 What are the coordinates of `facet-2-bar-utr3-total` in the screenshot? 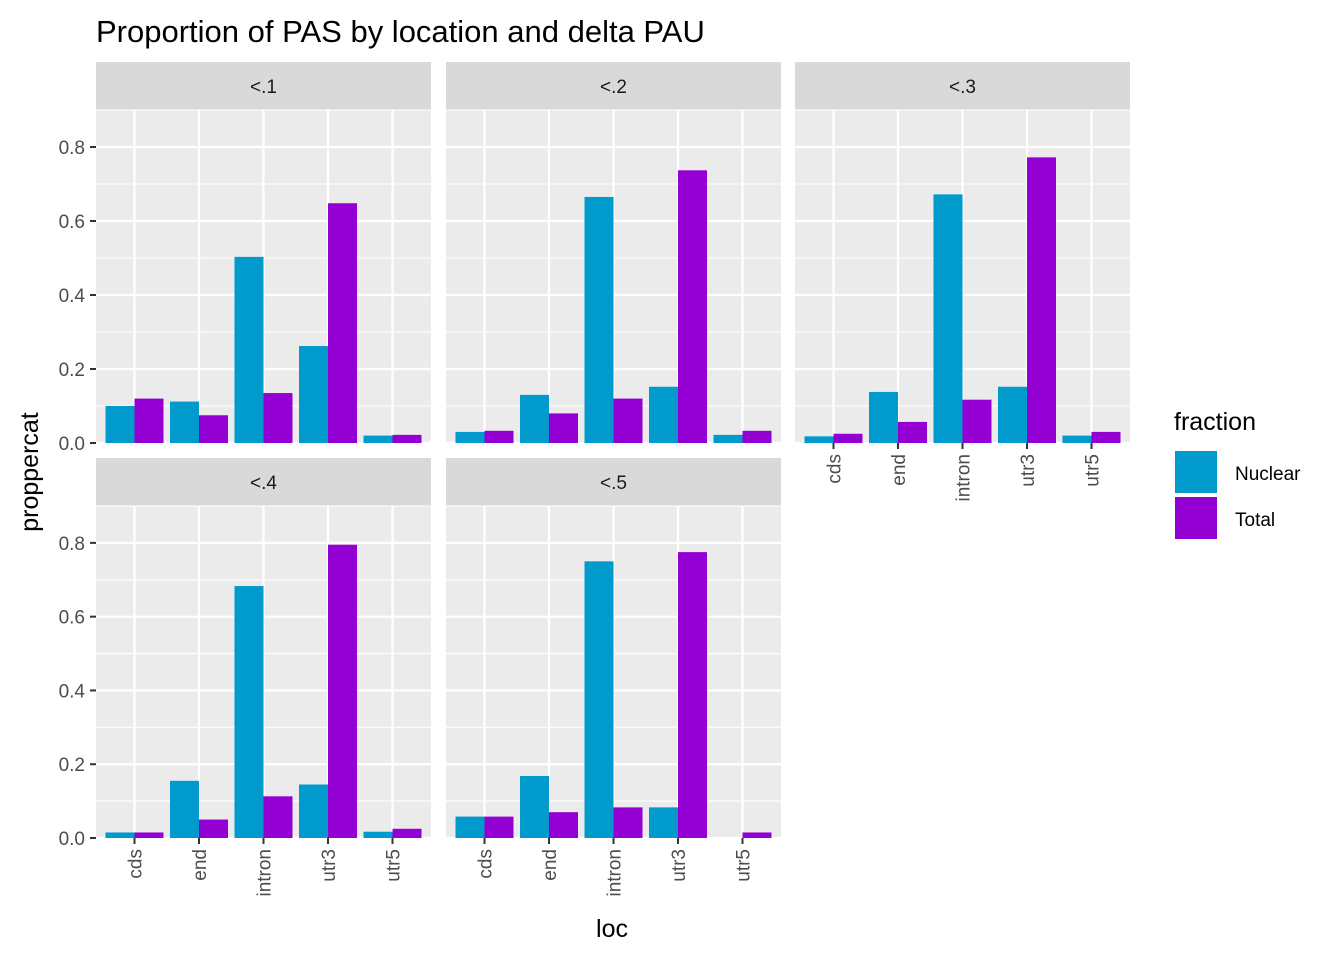 It's located at (692, 306).